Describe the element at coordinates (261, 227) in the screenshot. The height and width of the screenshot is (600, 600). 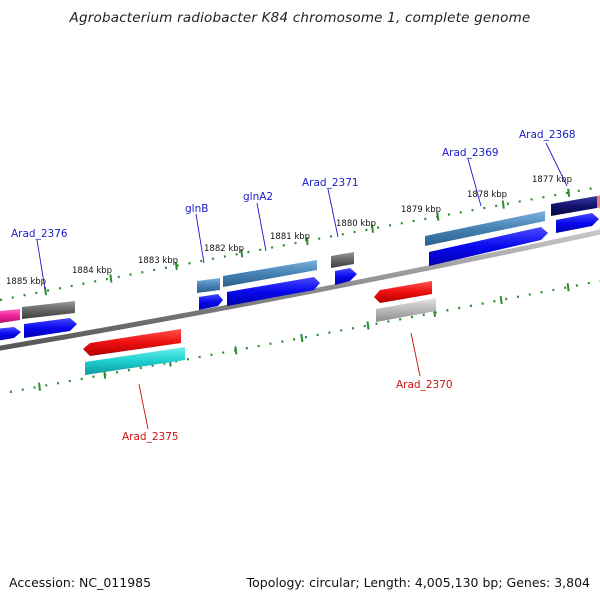
I see `leader-line-glna2` at that location.